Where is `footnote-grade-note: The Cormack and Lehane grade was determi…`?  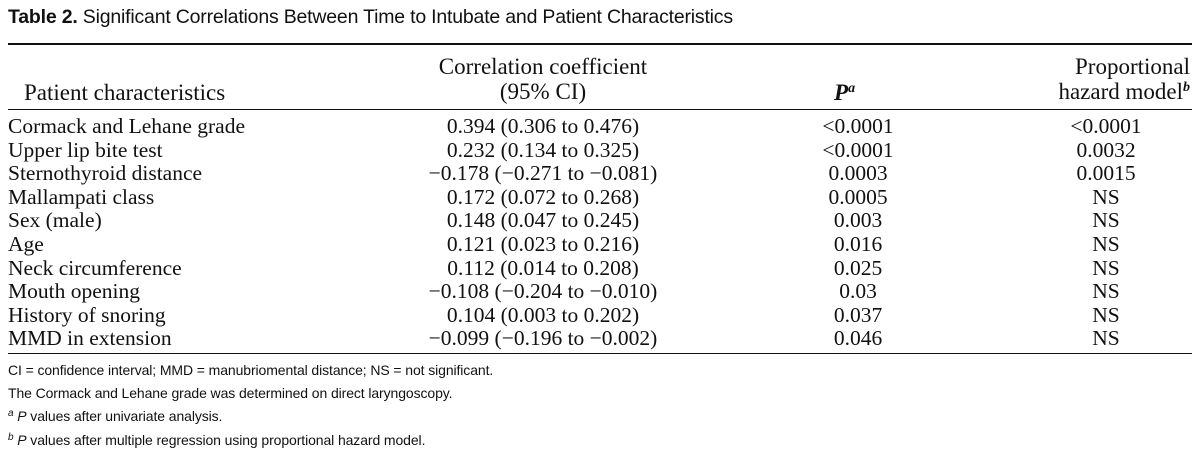 footnote-grade-note: The Cormack and Lehane grade was determi… is located at coordinates (230, 393).